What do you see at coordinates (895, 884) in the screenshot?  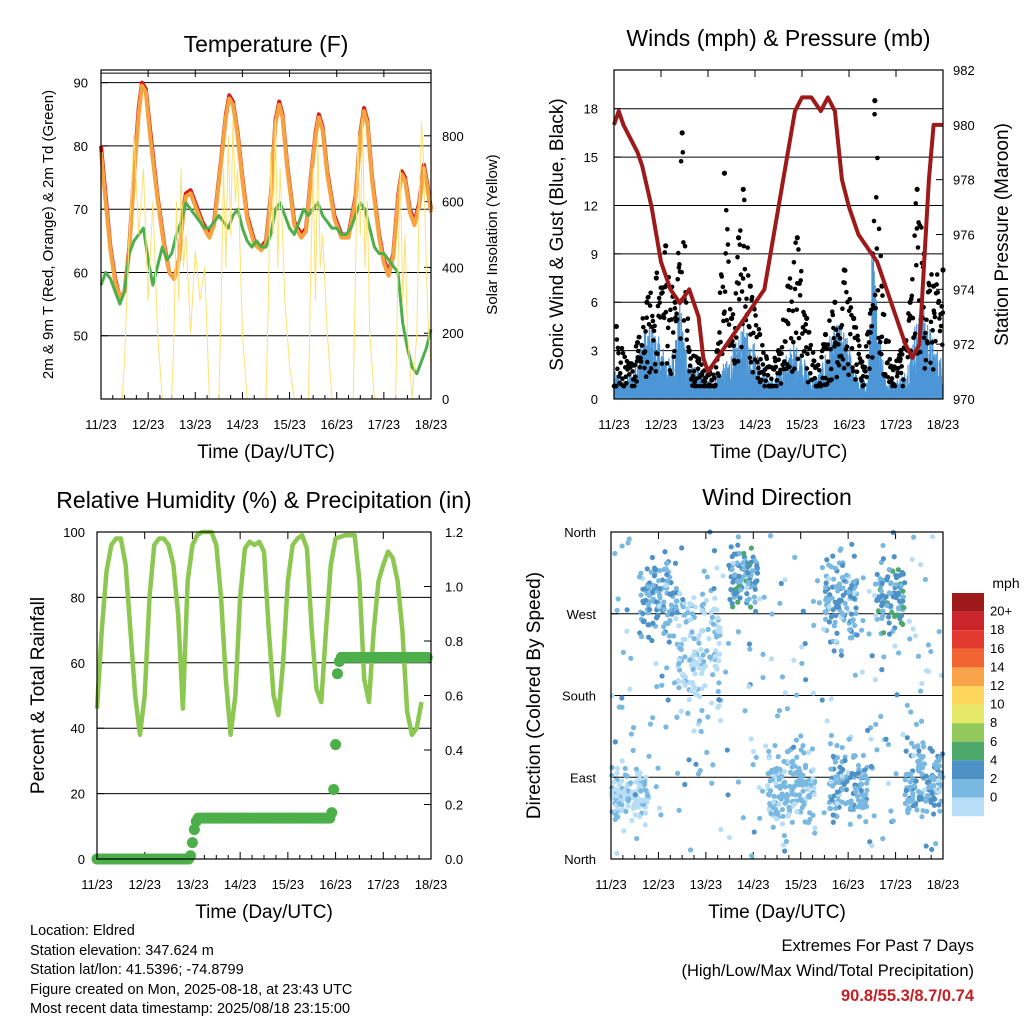 I see `x-tick-label: 17/23` at bounding box center [895, 884].